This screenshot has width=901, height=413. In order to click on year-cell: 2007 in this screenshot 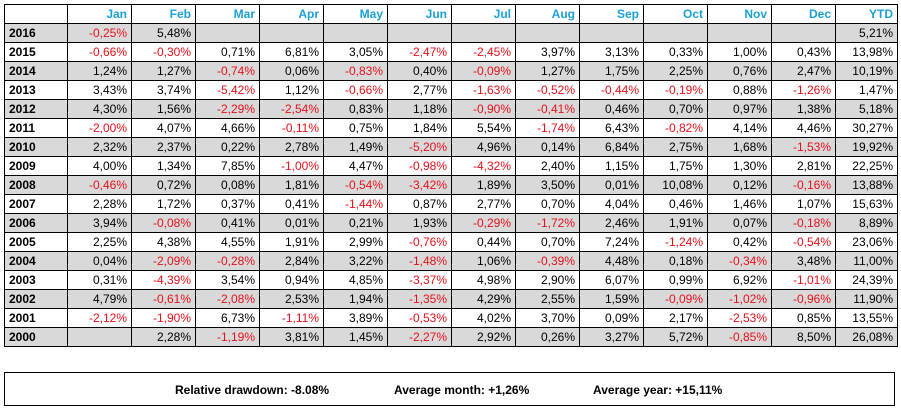, I will do `click(36, 204)`.